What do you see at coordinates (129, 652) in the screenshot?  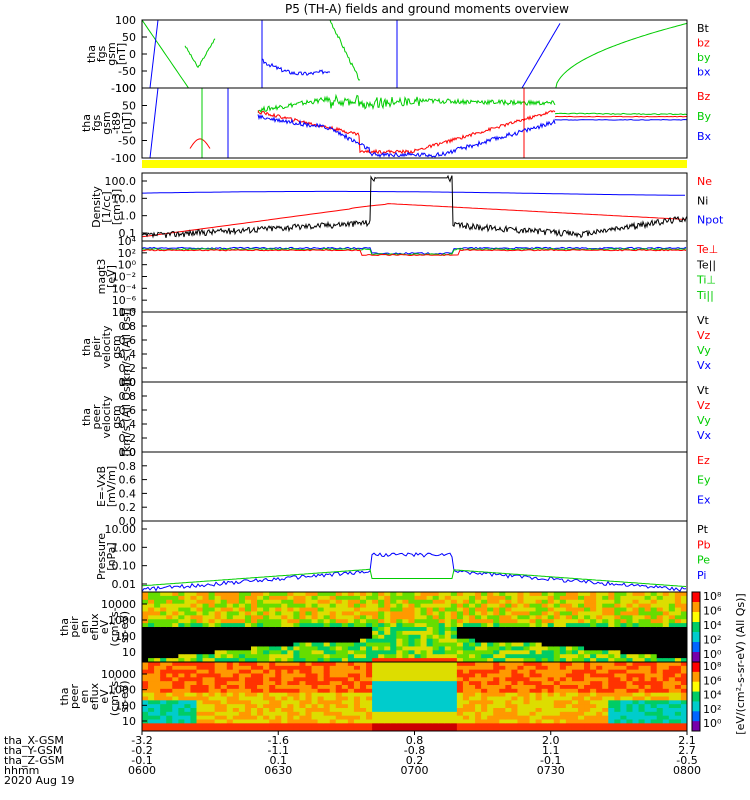 I see `ytick-label: 10` at bounding box center [129, 652].